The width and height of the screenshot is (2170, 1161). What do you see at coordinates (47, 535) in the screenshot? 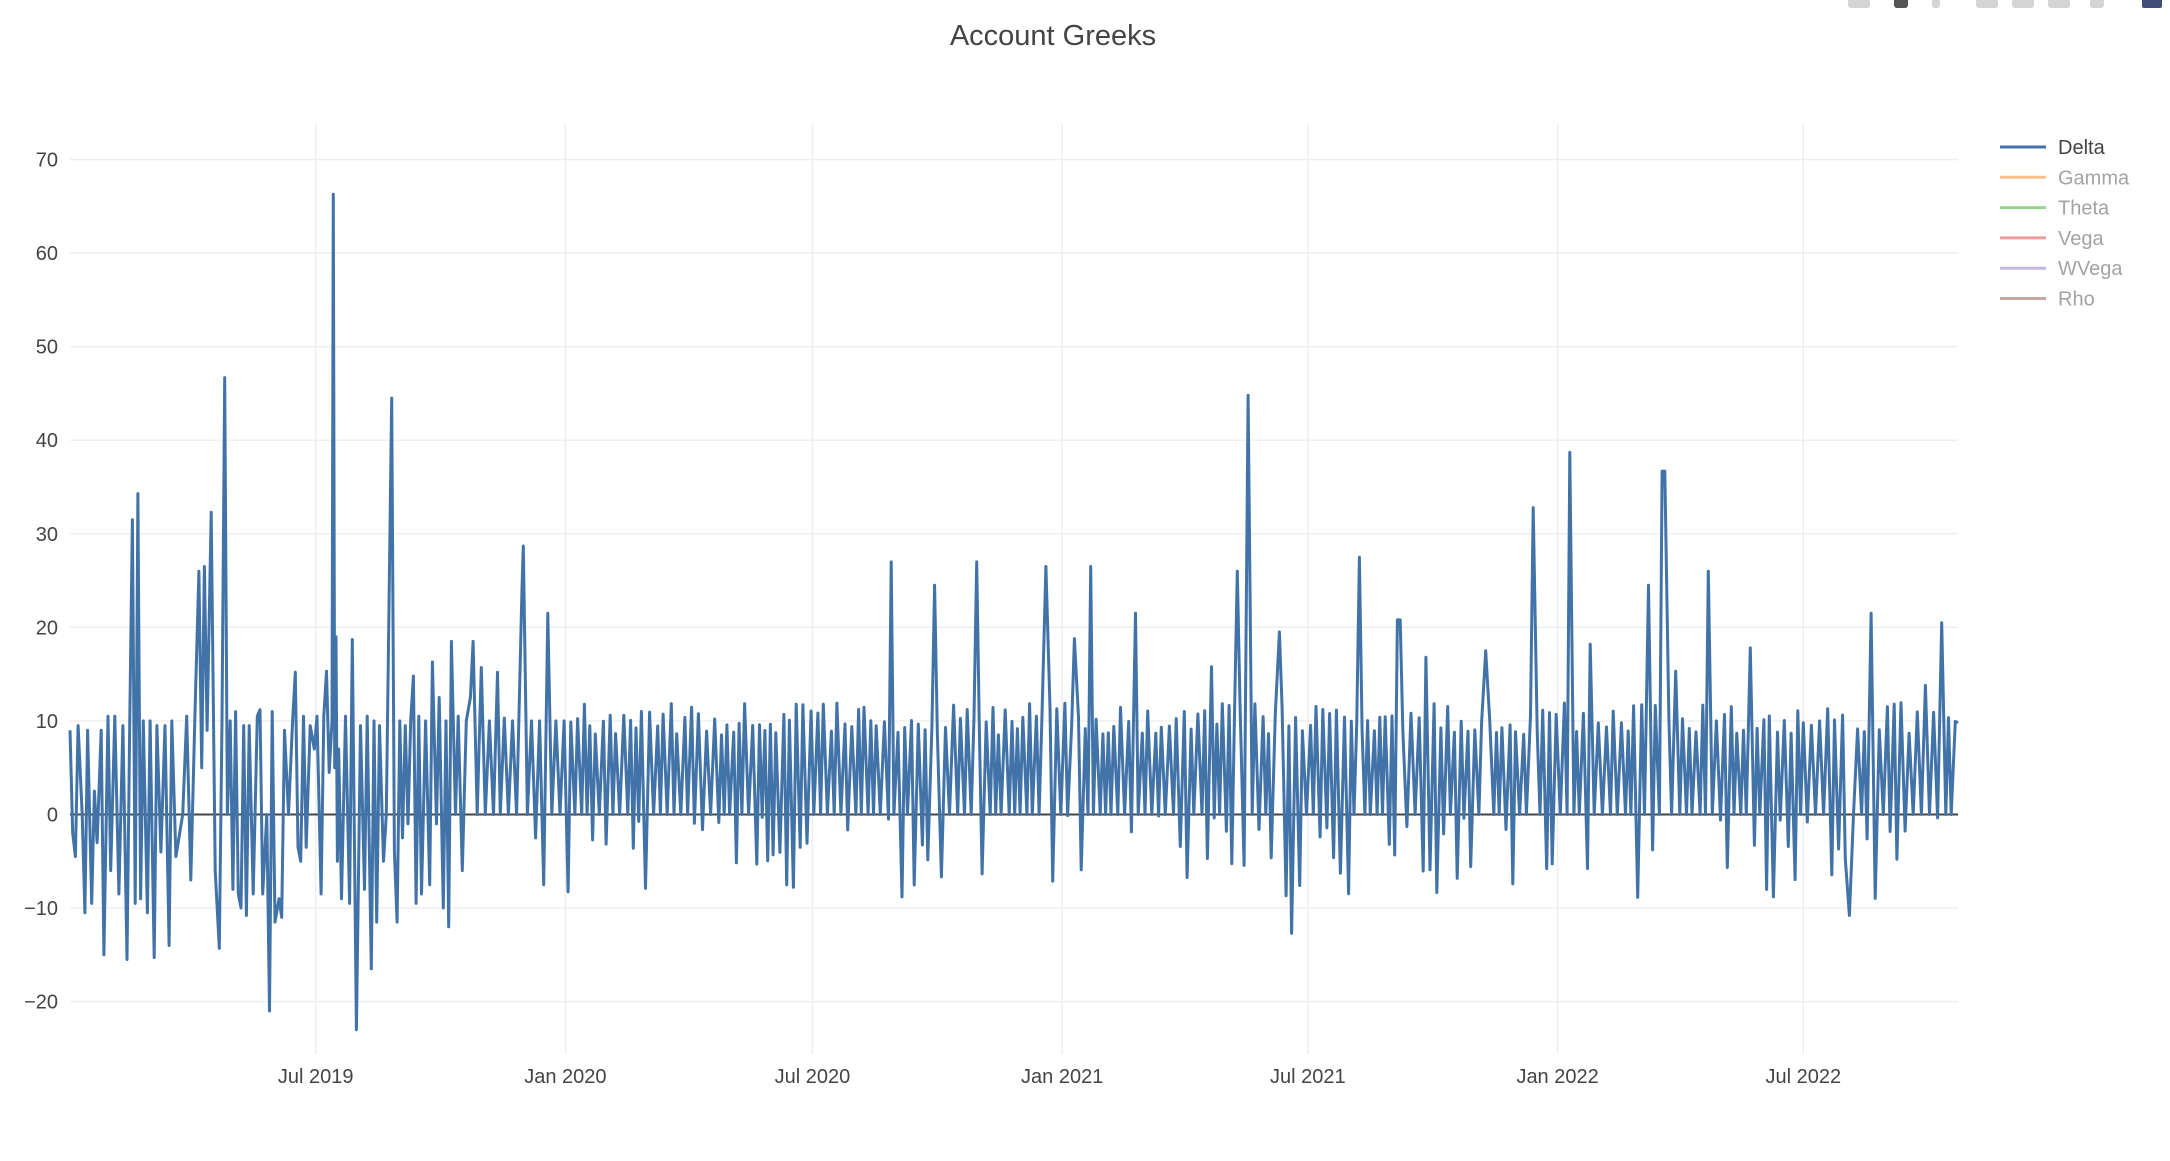
I see `y-tick-label: 30` at bounding box center [47, 535].